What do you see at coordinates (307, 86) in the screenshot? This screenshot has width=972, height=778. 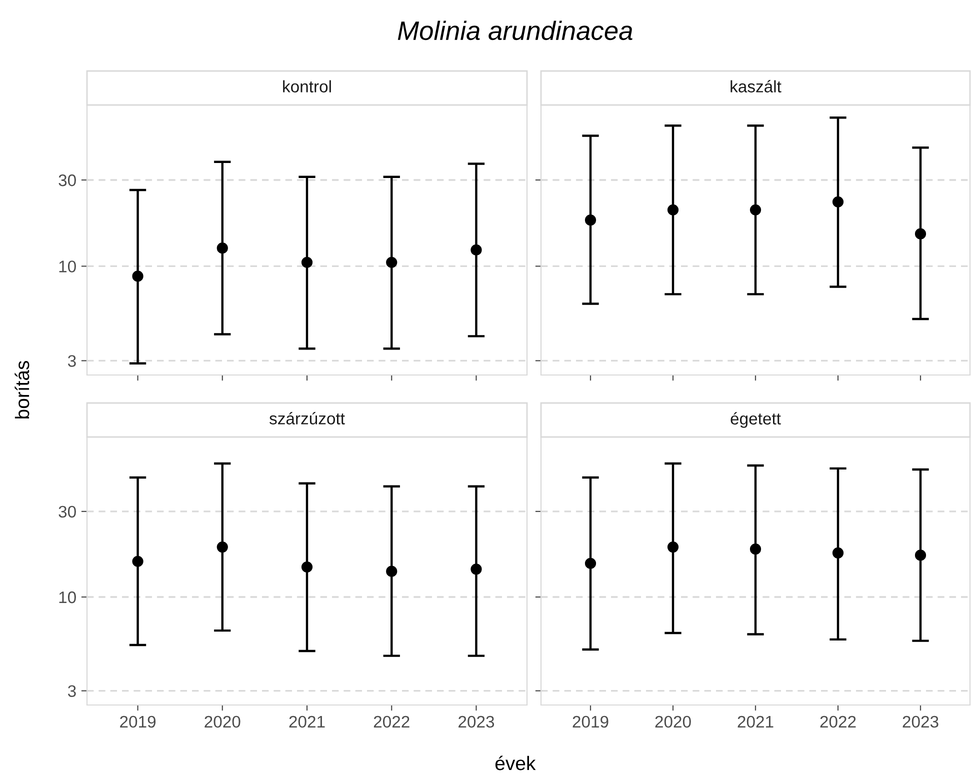 I see `chart-title: kontrol` at bounding box center [307, 86].